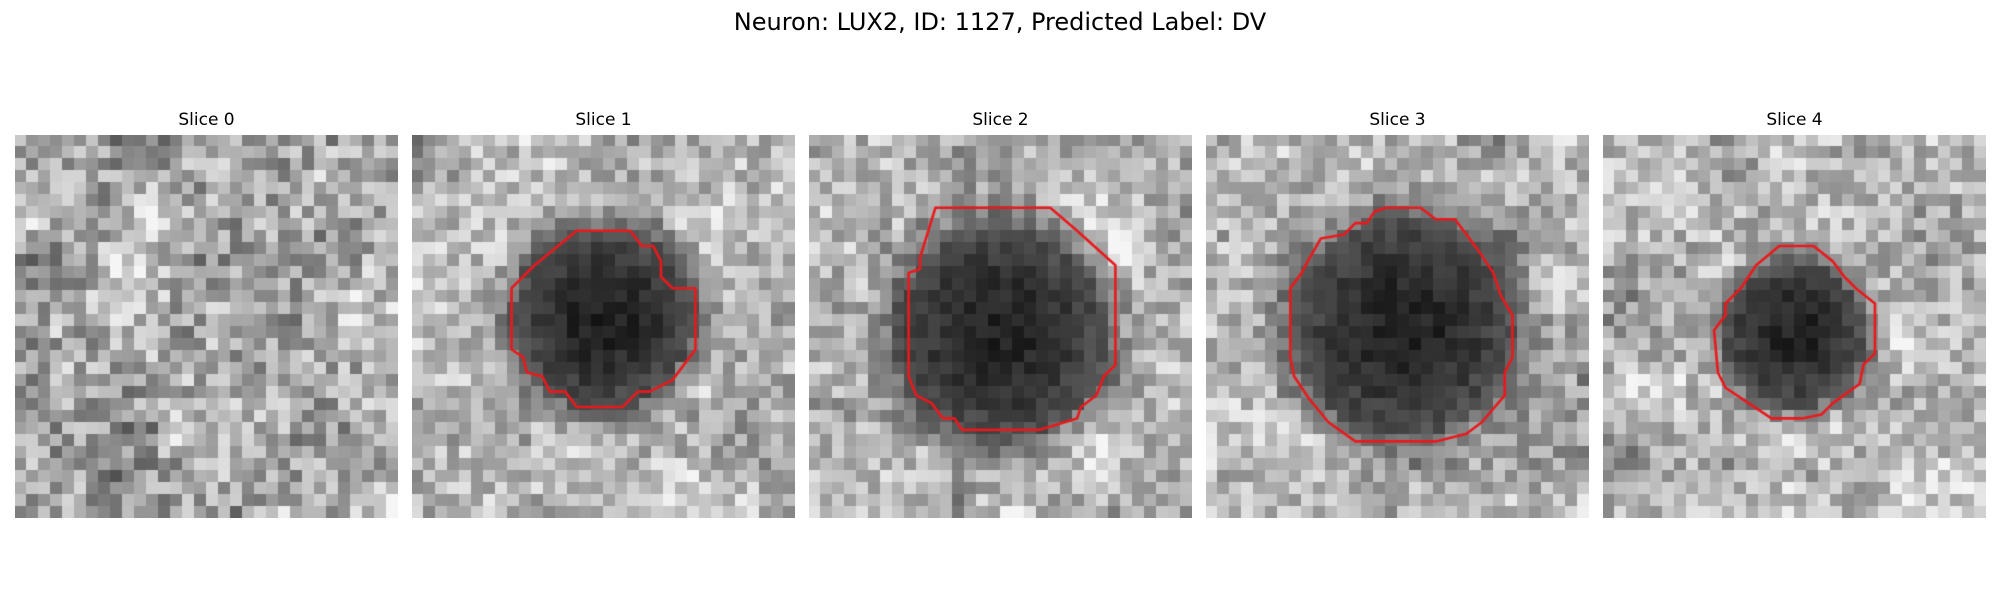 The width and height of the screenshot is (2000, 600). Describe the element at coordinates (603, 120) in the screenshot. I see `slice-title: Slice 1` at that location.